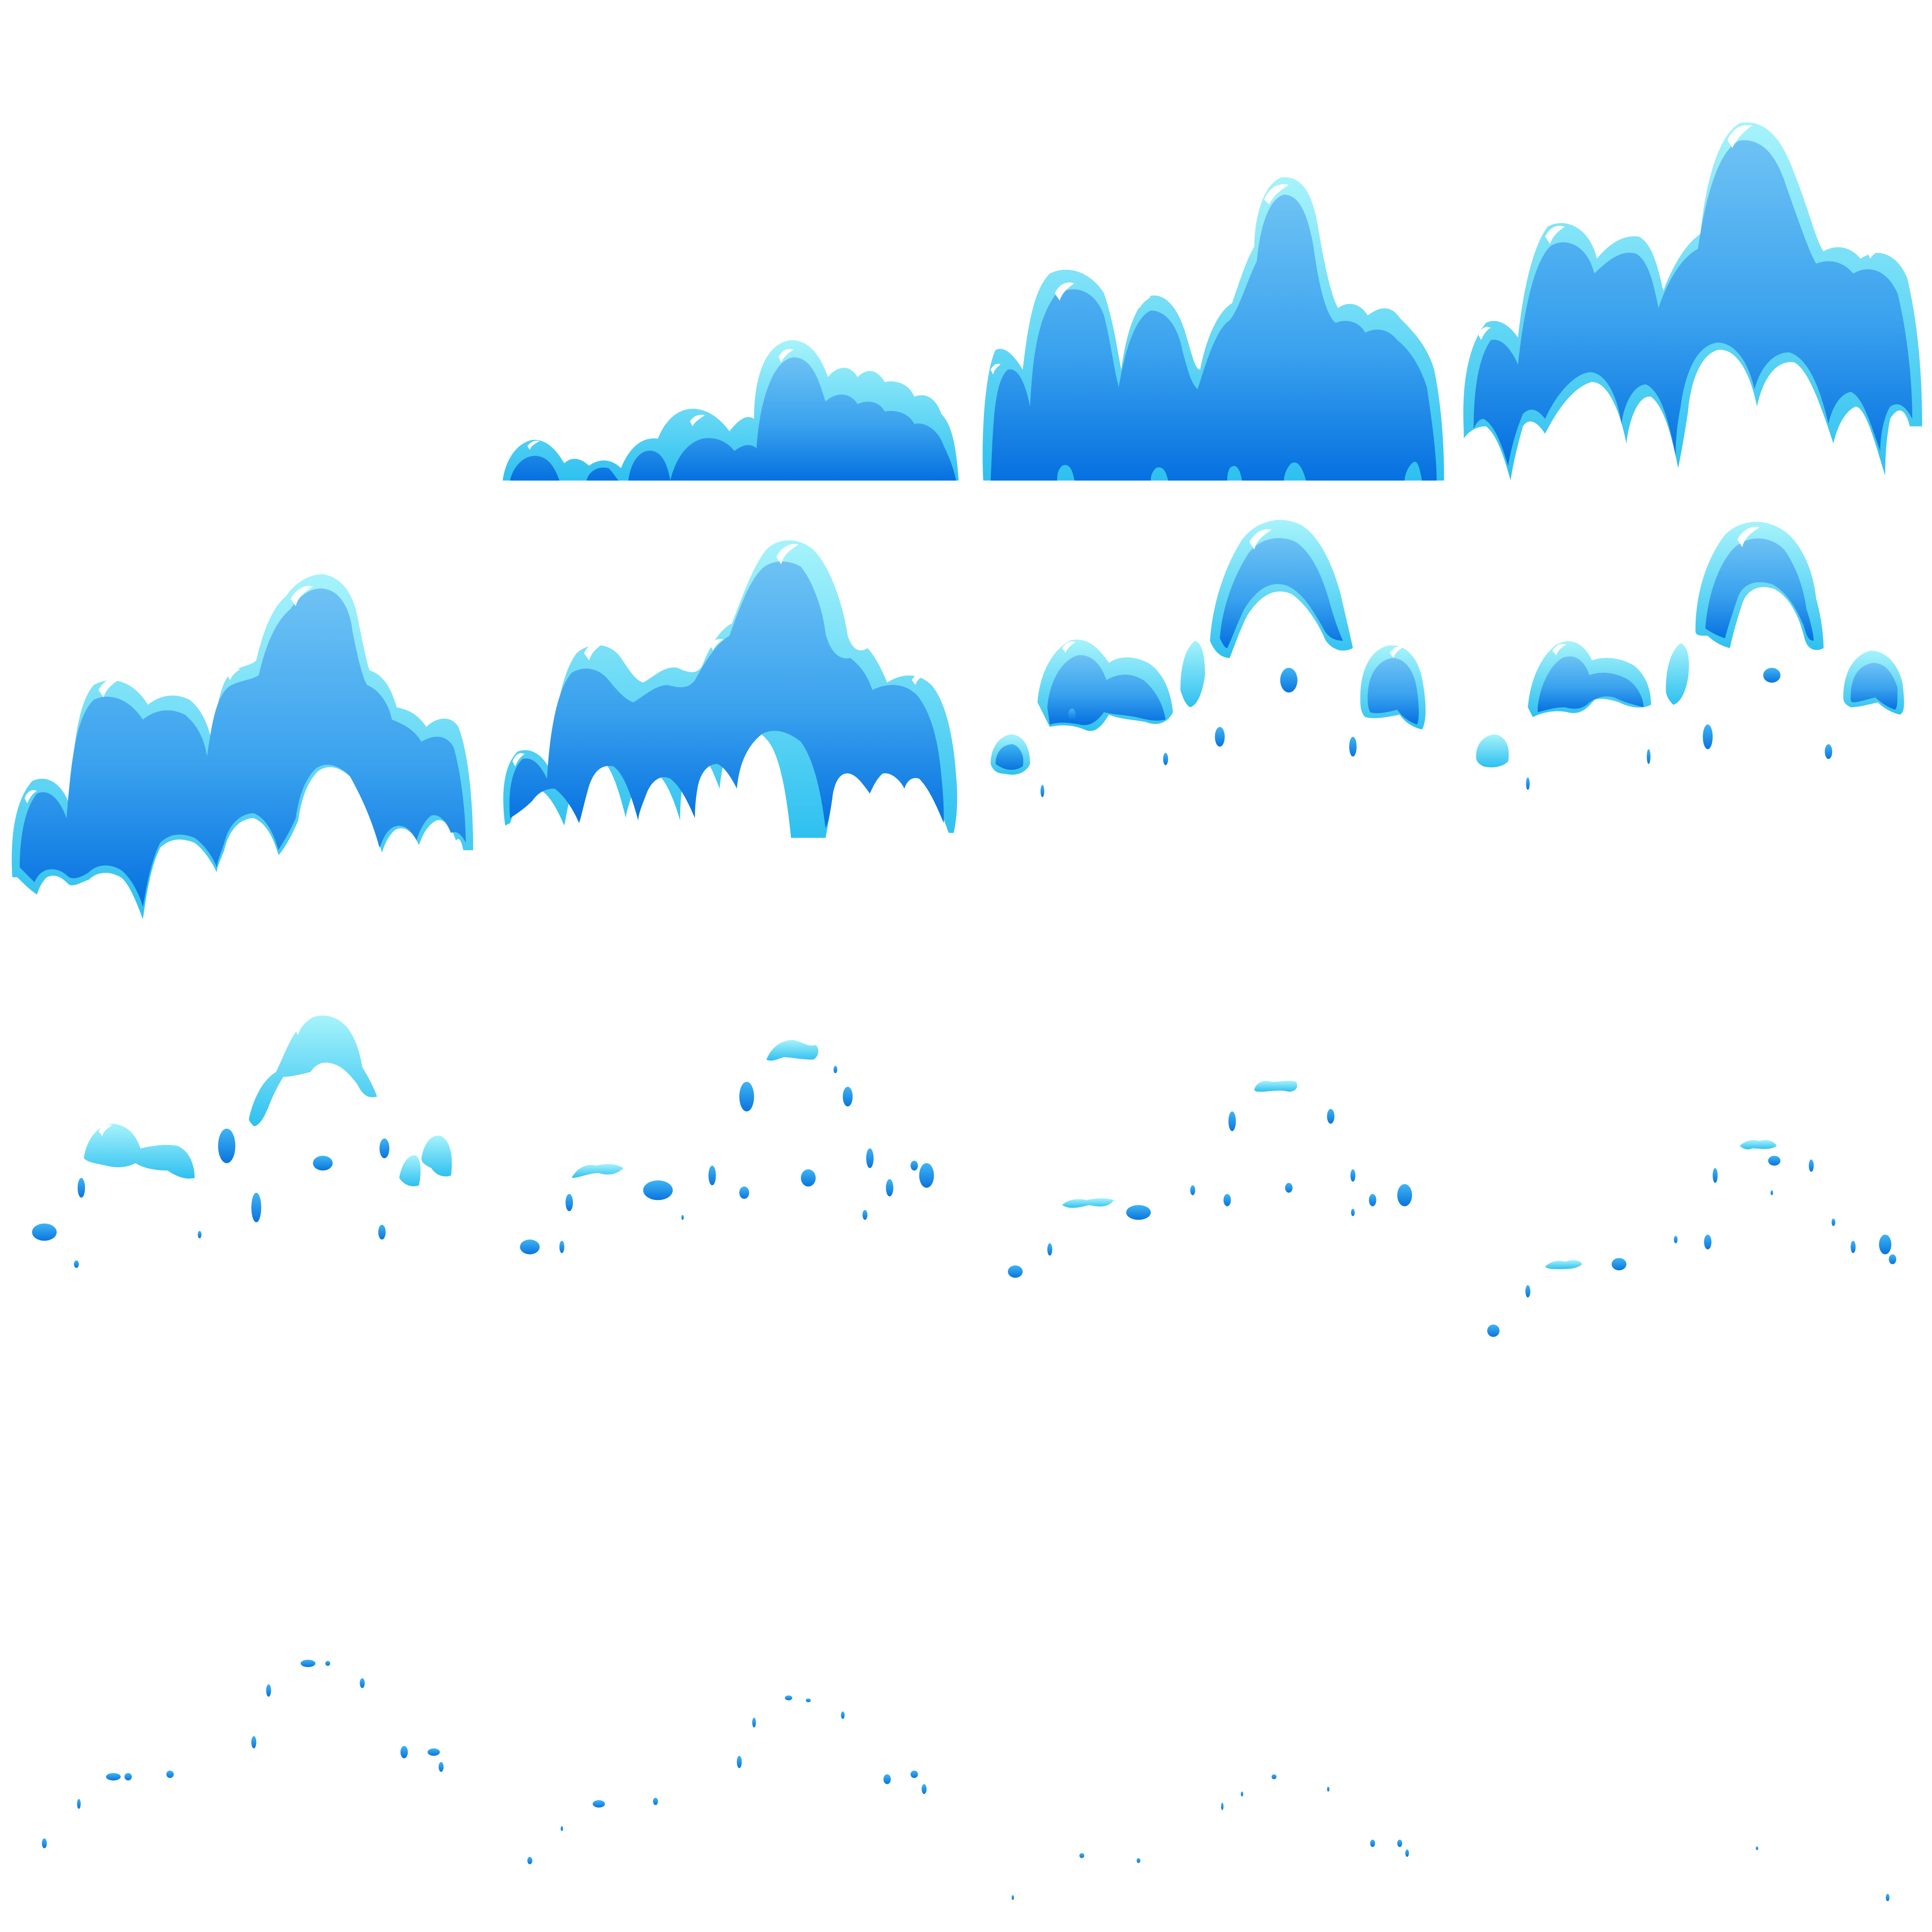 Image resolution: width=1932 pixels, height=1932 pixels. Describe the element at coordinates (1208, 658) in the screenshot. I see `frame-6-splash-break-apart` at that location.